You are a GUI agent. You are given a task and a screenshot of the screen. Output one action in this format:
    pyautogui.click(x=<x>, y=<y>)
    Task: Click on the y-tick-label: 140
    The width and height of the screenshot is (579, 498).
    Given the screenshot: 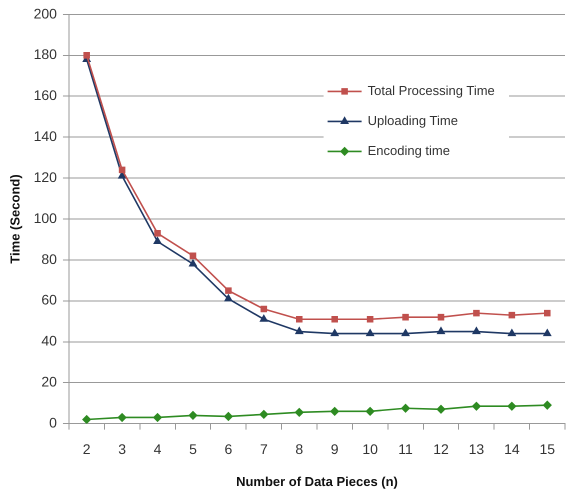 What is the action you would take?
    pyautogui.click(x=46, y=136)
    